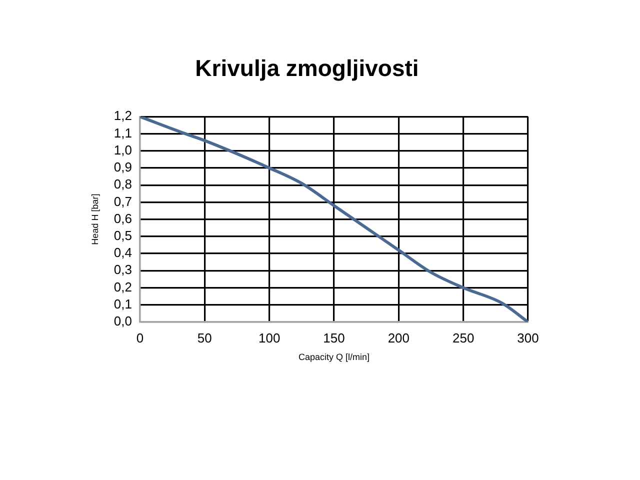 The width and height of the screenshot is (640, 480). What do you see at coordinates (269, 338) in the screenshot?
I see `x-tick-label: 100` at bounding box center [269, 338].